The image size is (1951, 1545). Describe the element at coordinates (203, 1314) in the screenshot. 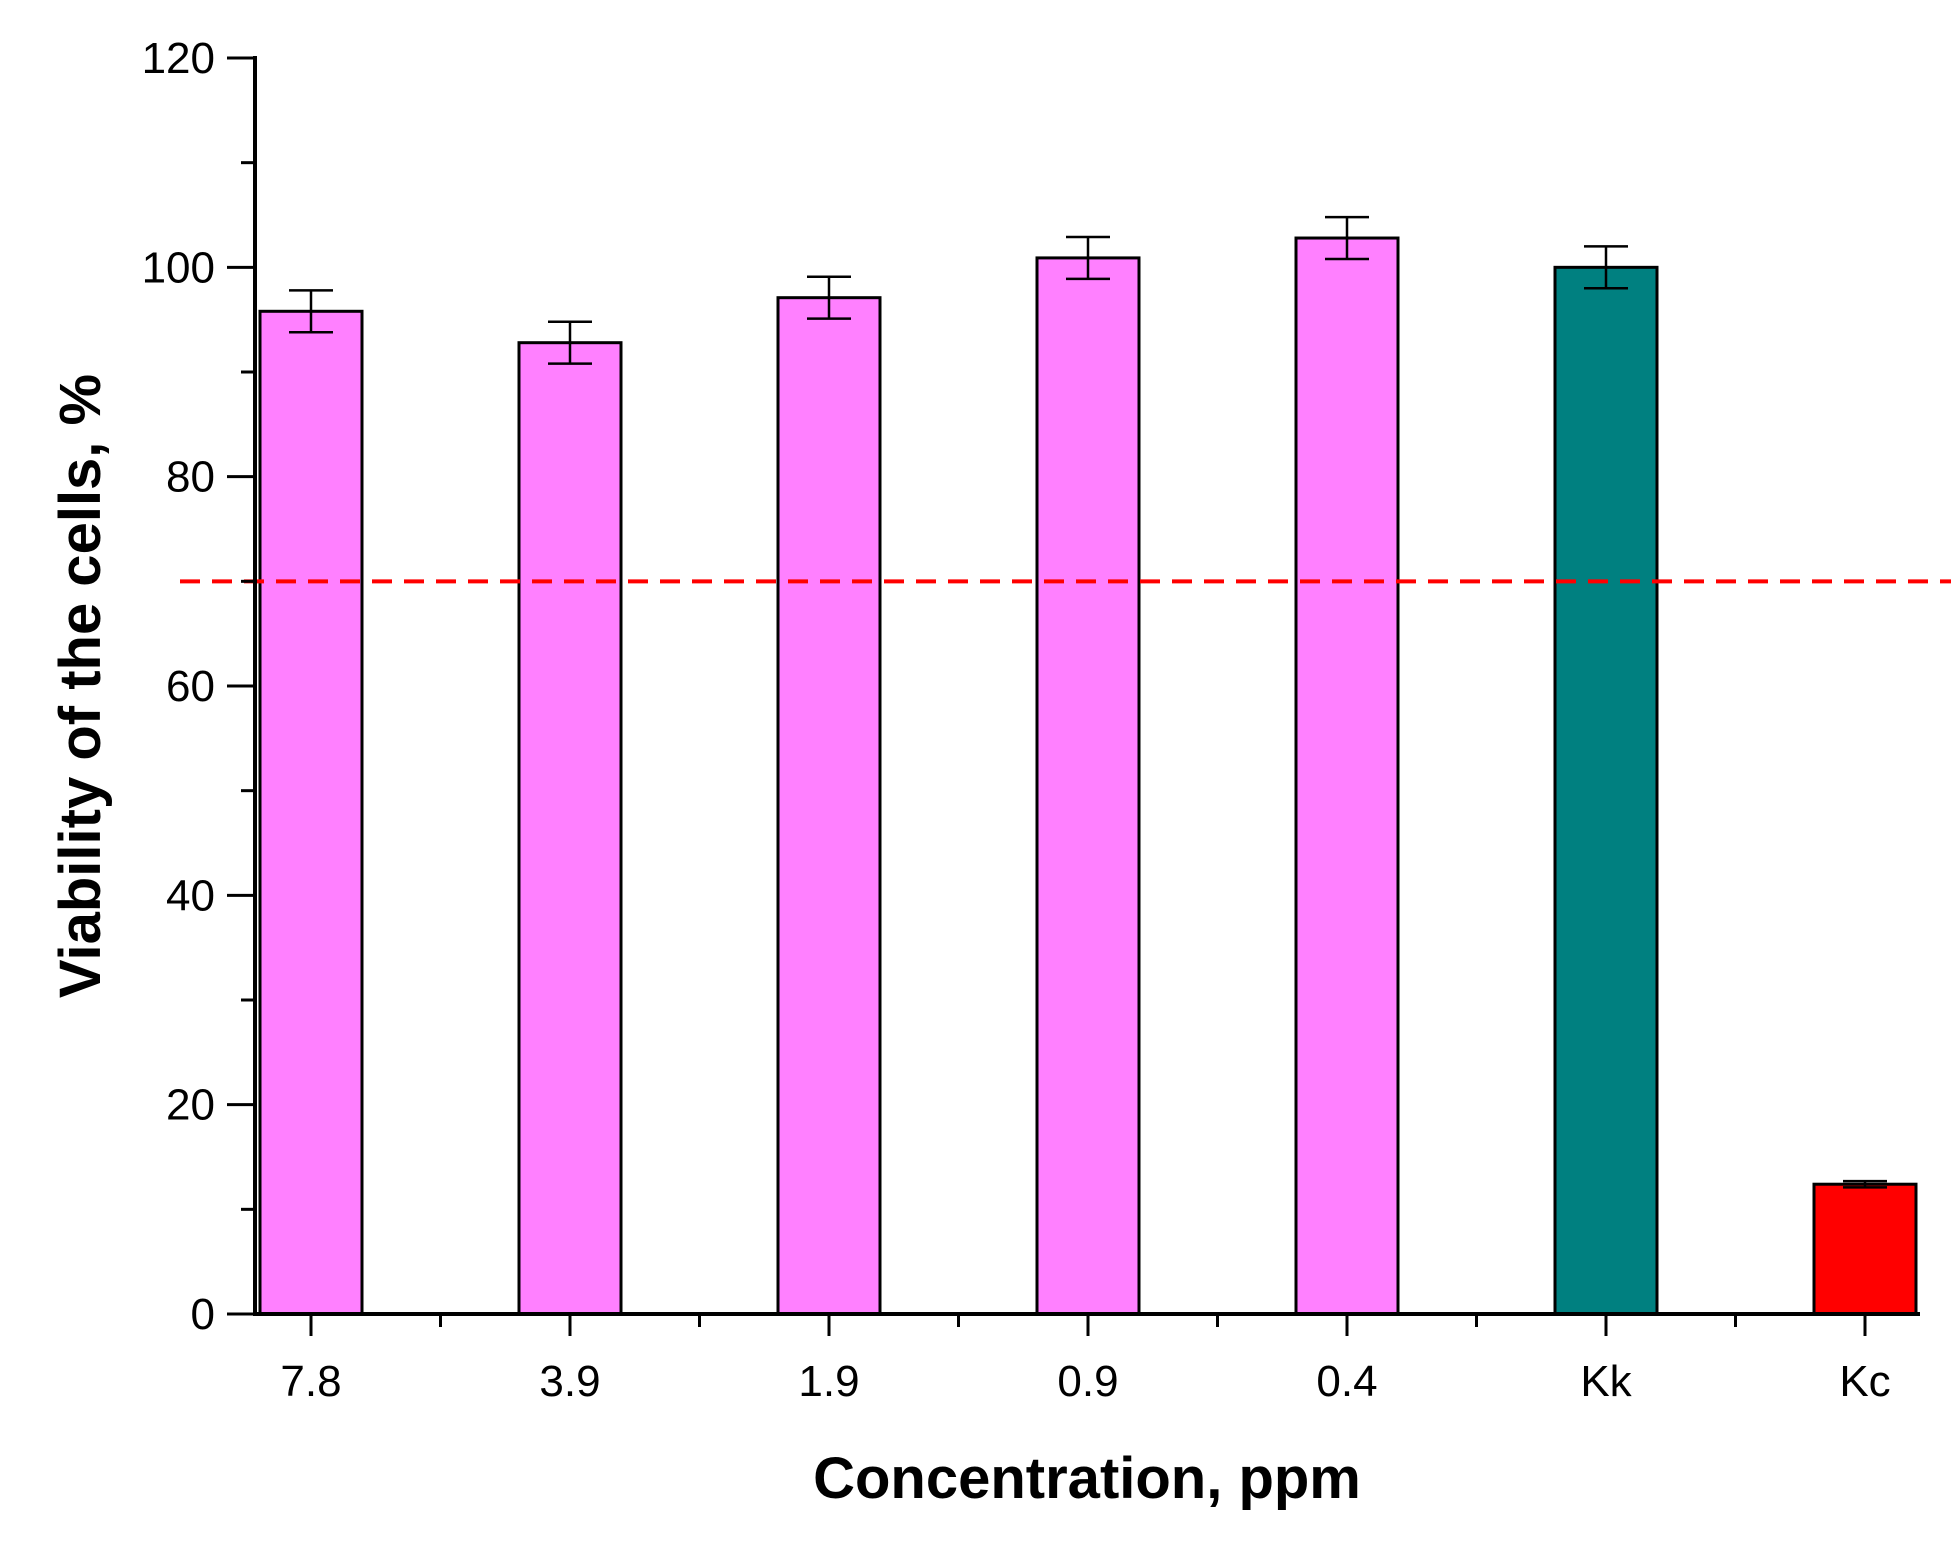

I see `y-tick-label-0: 0` at that location.